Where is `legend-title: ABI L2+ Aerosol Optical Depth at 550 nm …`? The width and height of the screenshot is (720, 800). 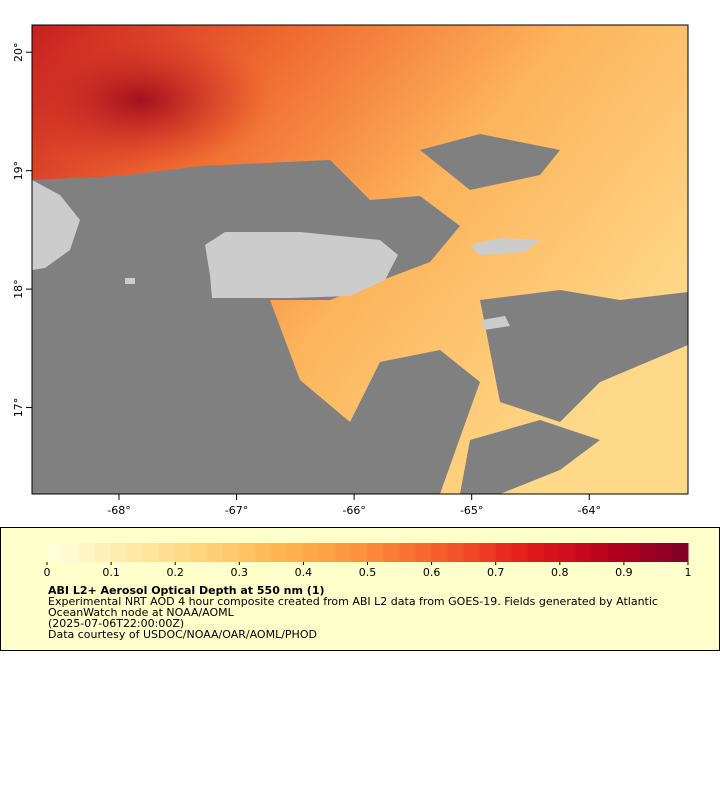
legend-title: ABI L2+ Aerosol Optical Depth at 550 nm … is located at coordinates (186, 590).